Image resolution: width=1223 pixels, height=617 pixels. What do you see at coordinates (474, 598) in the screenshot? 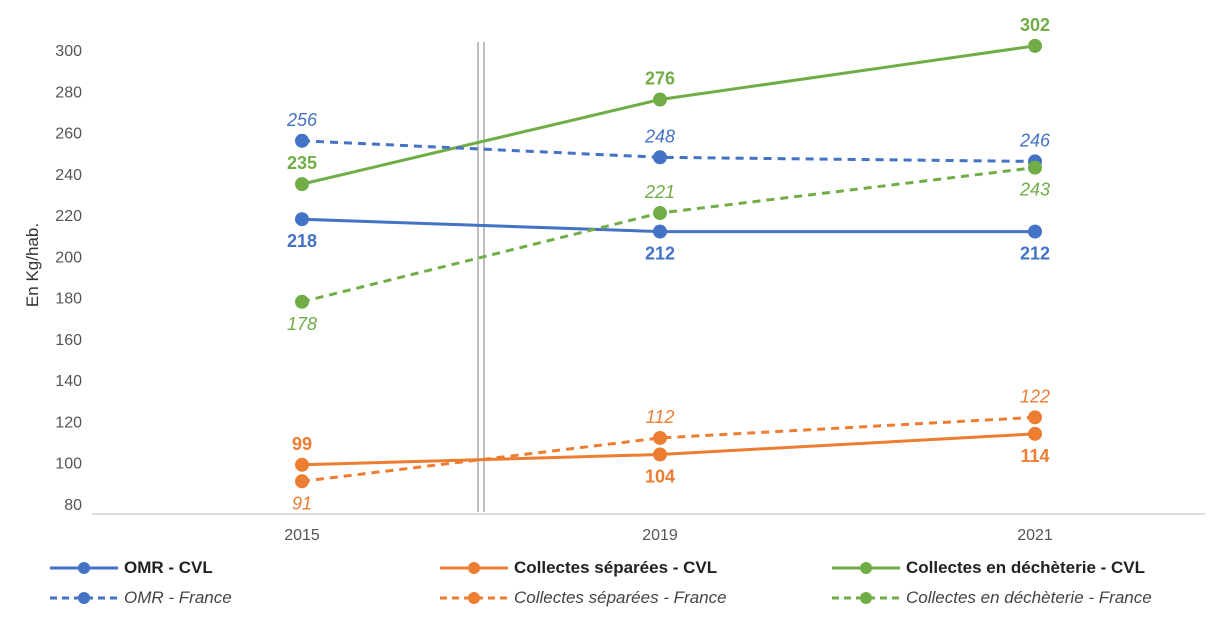
I see `legend-marker-collectes-separees-france` at bounding box center [474, 598].